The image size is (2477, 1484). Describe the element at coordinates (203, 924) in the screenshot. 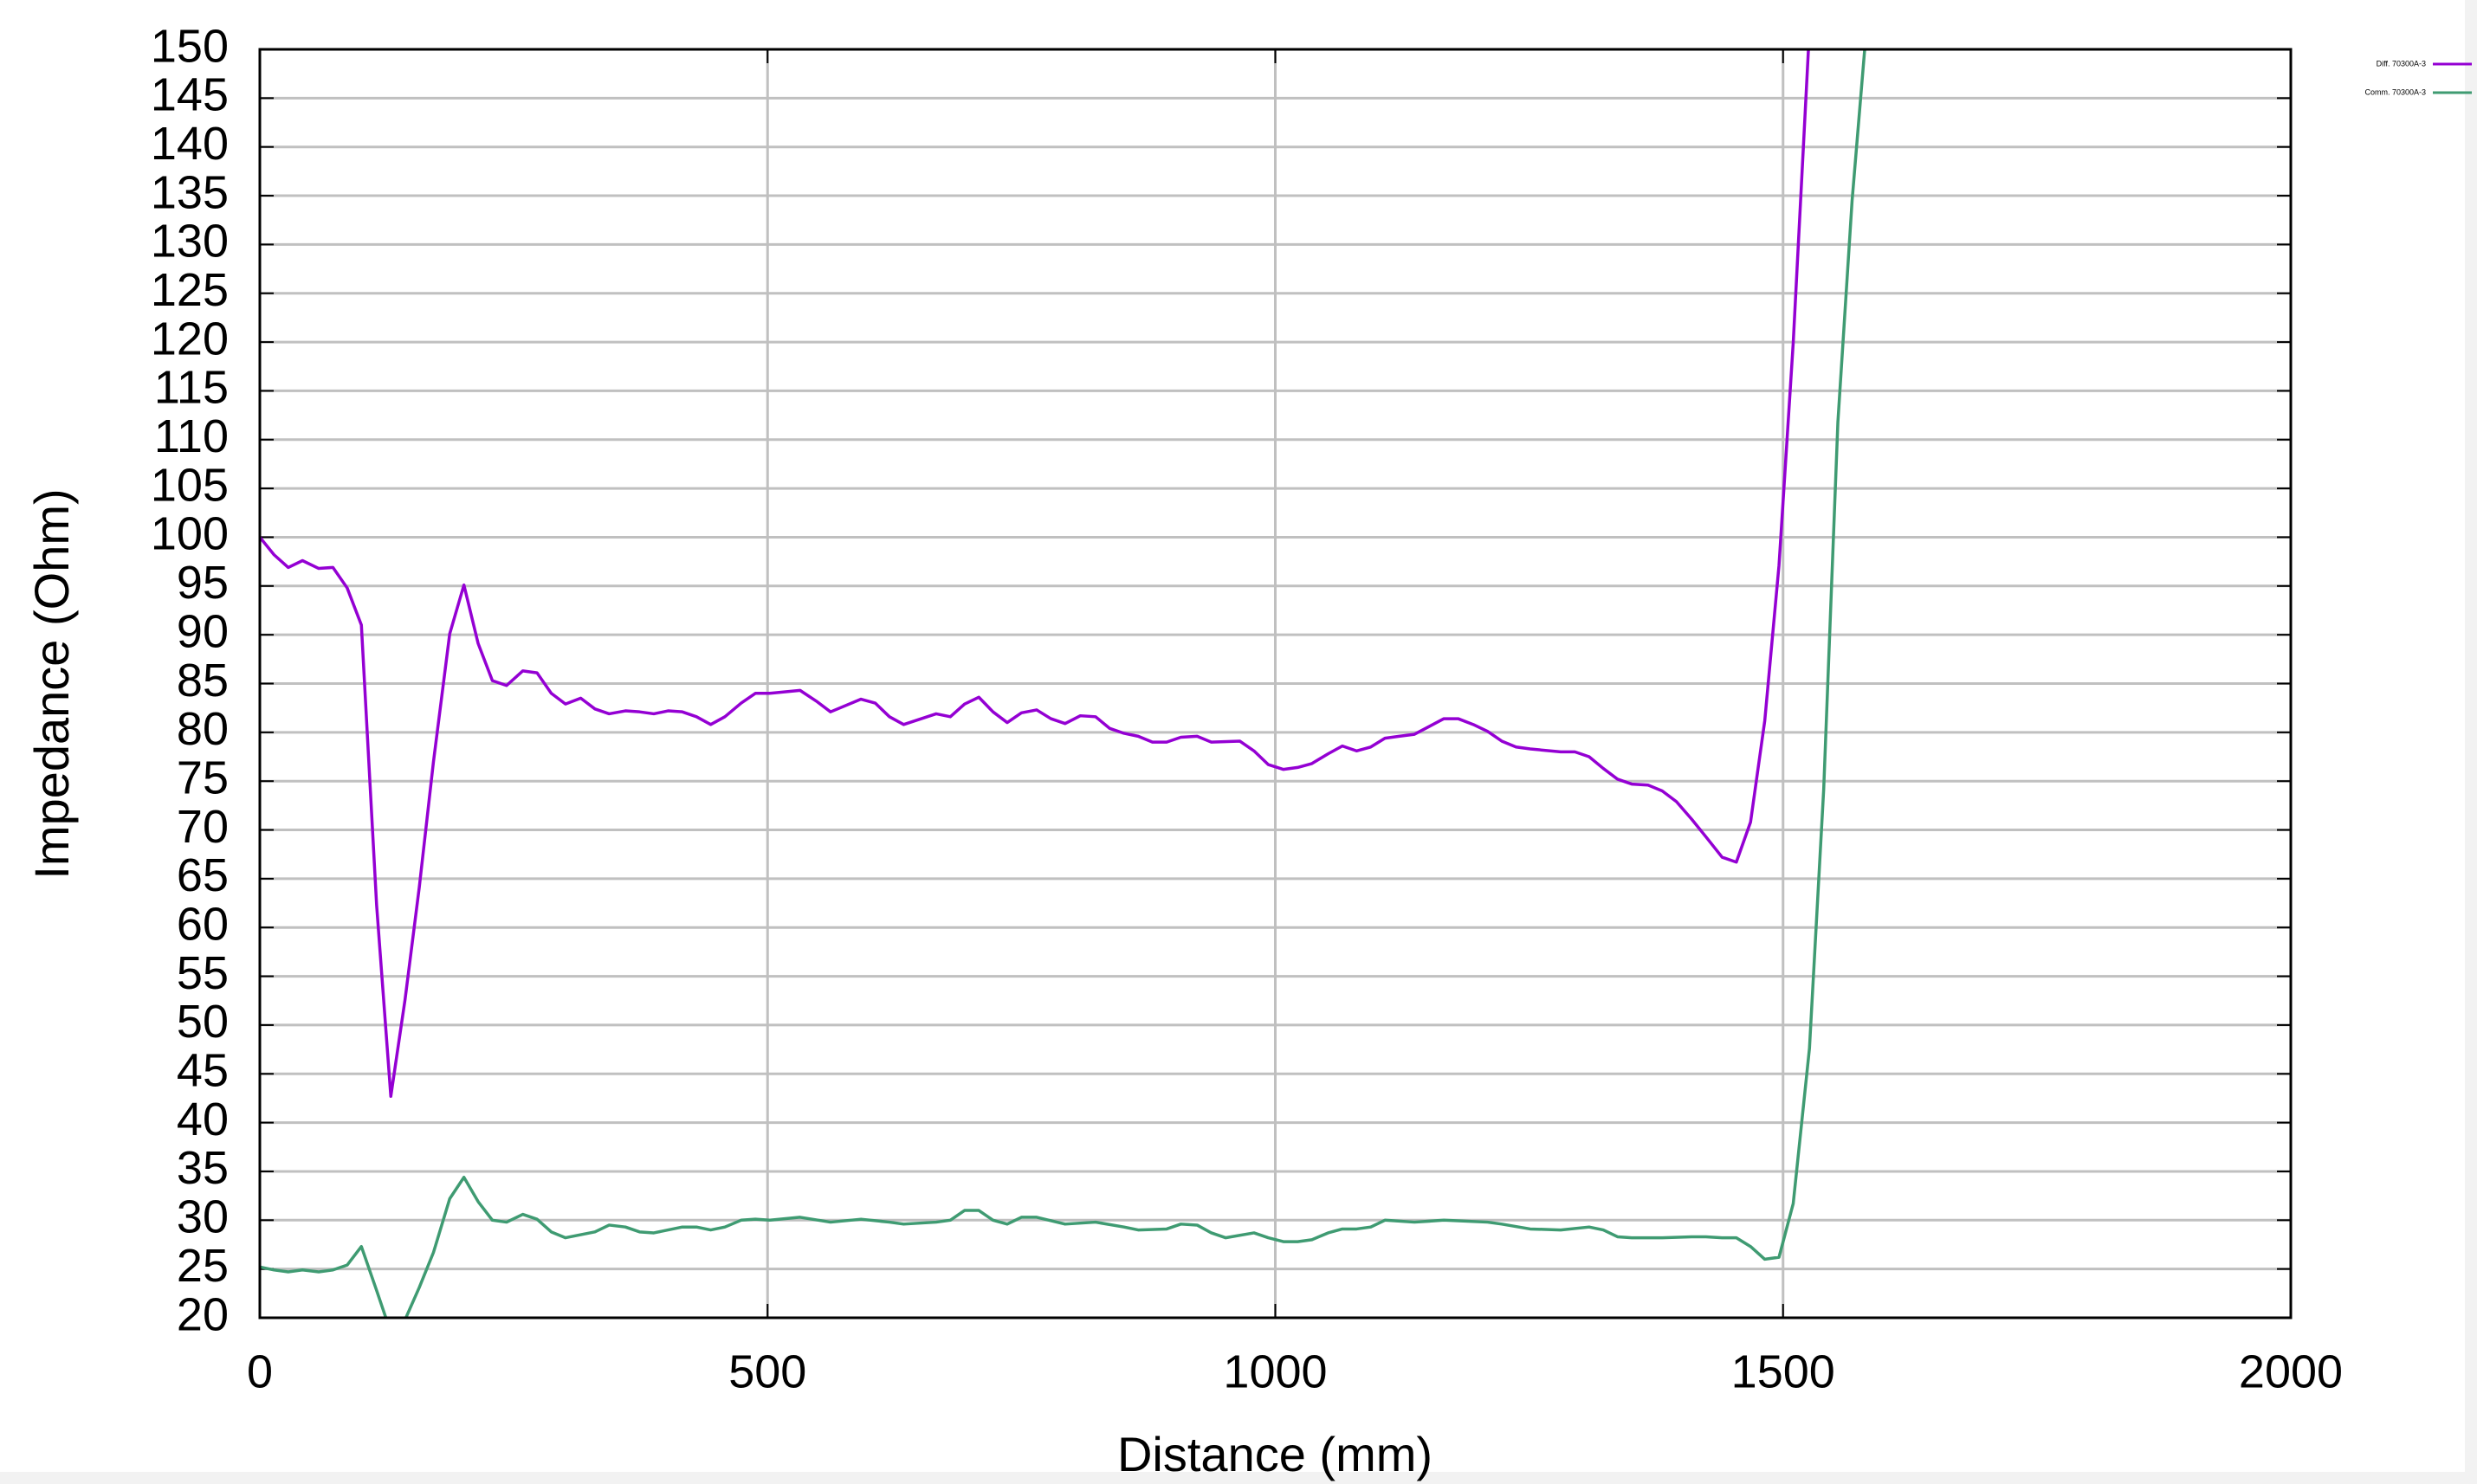

I see `y-tick-label: 60` at that location.